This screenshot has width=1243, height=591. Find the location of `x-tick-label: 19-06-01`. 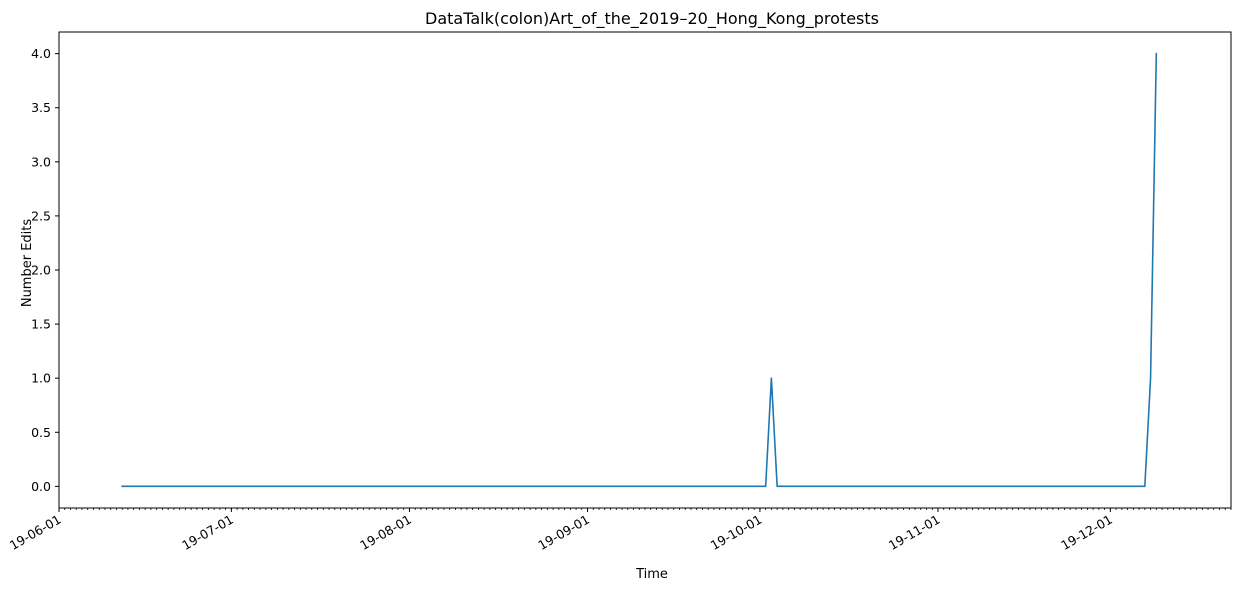

x-tick-label: 19-06-01 is located at coordinates (35, 532).